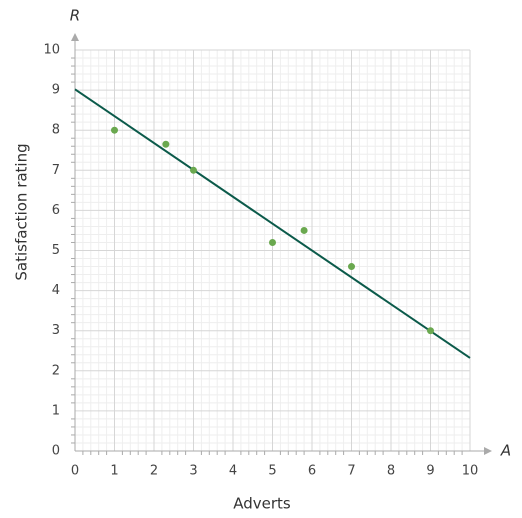  Describe the element at coordinates (75, 16) in the screenshot. I see `y-axis-symbol: R` at that location.